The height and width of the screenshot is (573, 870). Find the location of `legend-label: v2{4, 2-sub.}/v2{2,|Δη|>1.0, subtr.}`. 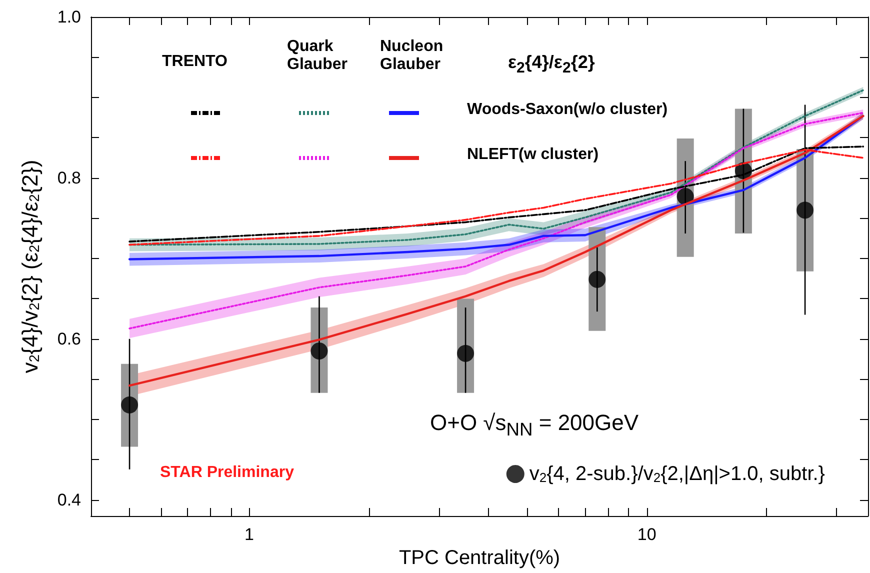

legend-label: v2{4, 2-sub.}/v2{2,|Δη|>1.0, subtr.} is located at coordinates (677, 474).